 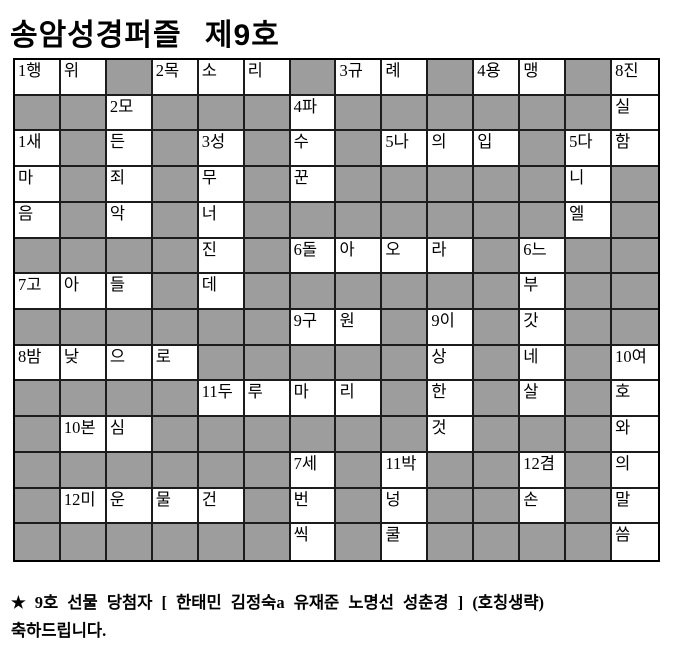 What do you see at coordinates (221, 399) in the screenshot?
I see `puzzle-cell: 11두` at bounding box center [221, 399].